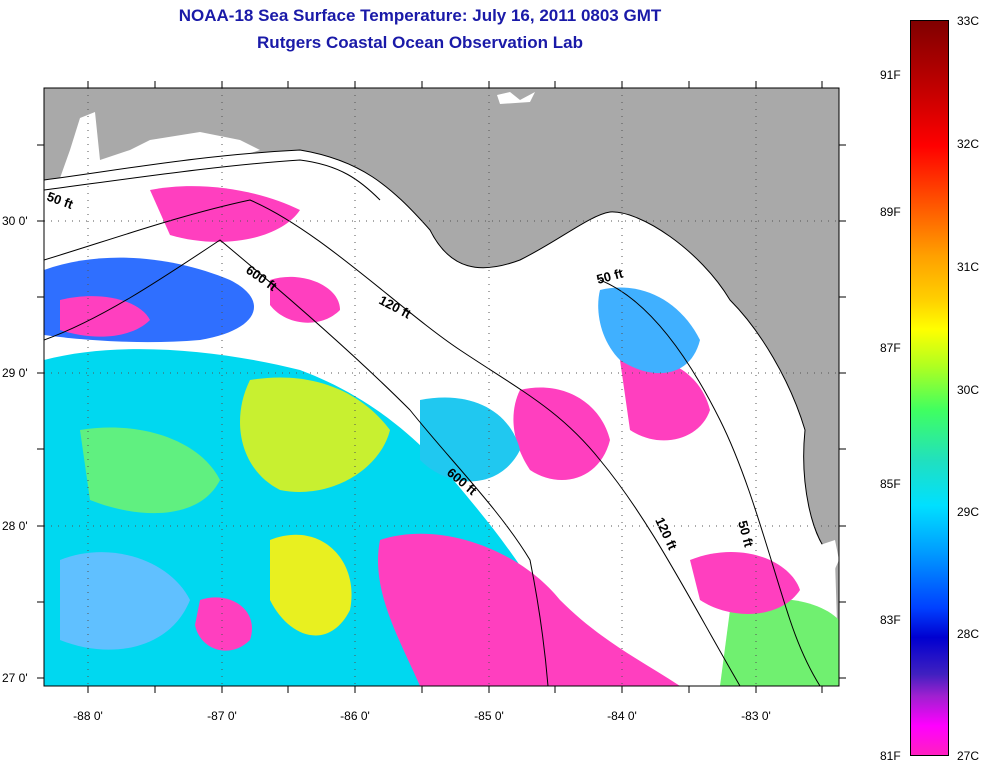 The image size is (992, 770). Describe the element at coordinates (890, 212) in the screenshot. I see `colorbar-fahrenheit-label: 89F` at that location.